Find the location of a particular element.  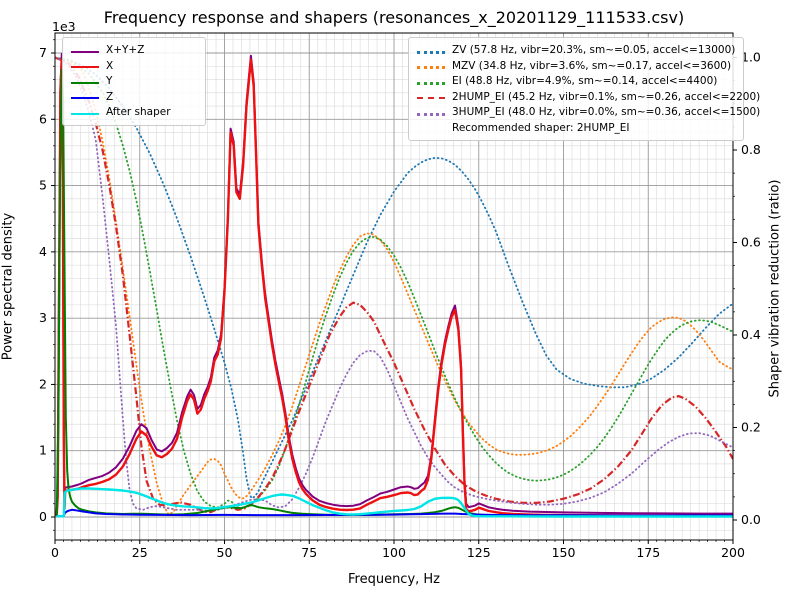

psd-line-After is located at coordinates (394, 502).